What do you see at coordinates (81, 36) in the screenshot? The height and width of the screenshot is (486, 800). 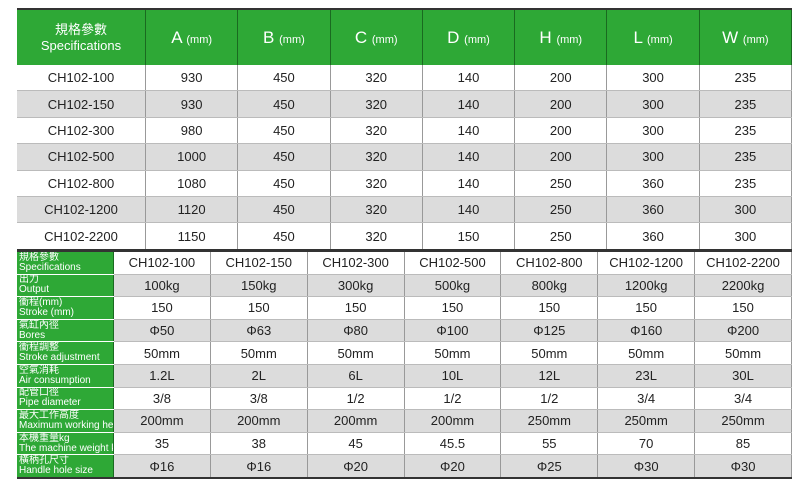 I see `spec-header: 規格參數 Specifications` at bounding box center [81, 36].